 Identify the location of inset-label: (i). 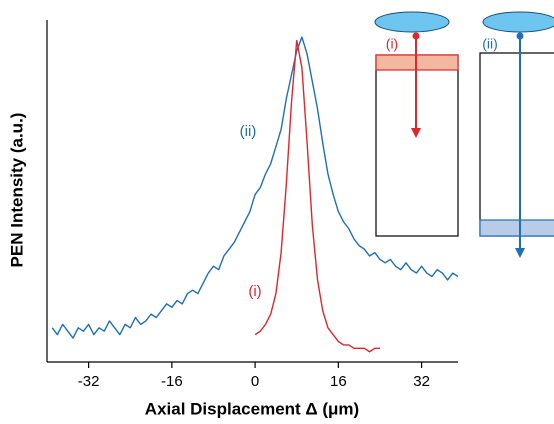
(392, 44).